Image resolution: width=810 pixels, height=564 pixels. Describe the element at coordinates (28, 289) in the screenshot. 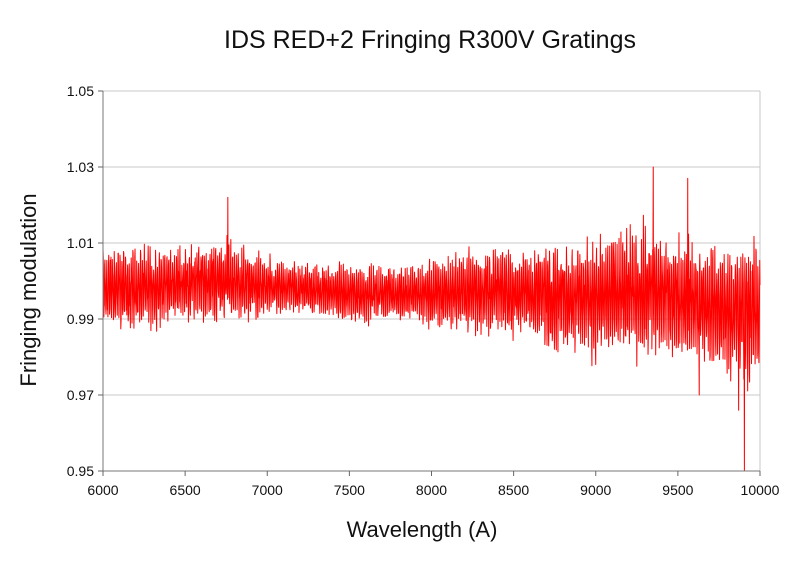

I see `y-axis-label: Fringing modulation` at that location.